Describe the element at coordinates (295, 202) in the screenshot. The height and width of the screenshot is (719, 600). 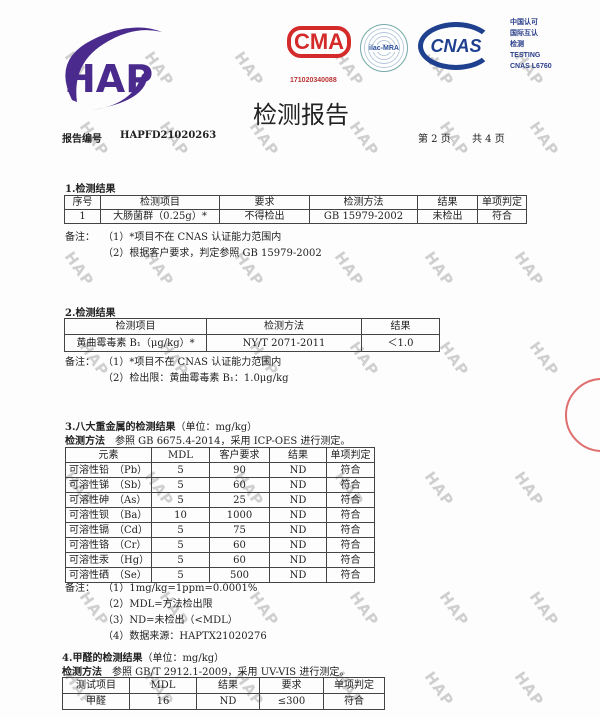
I see `table-header-row: 序号 检测项目 要求 检测方法 结果 单项判定` at that location.